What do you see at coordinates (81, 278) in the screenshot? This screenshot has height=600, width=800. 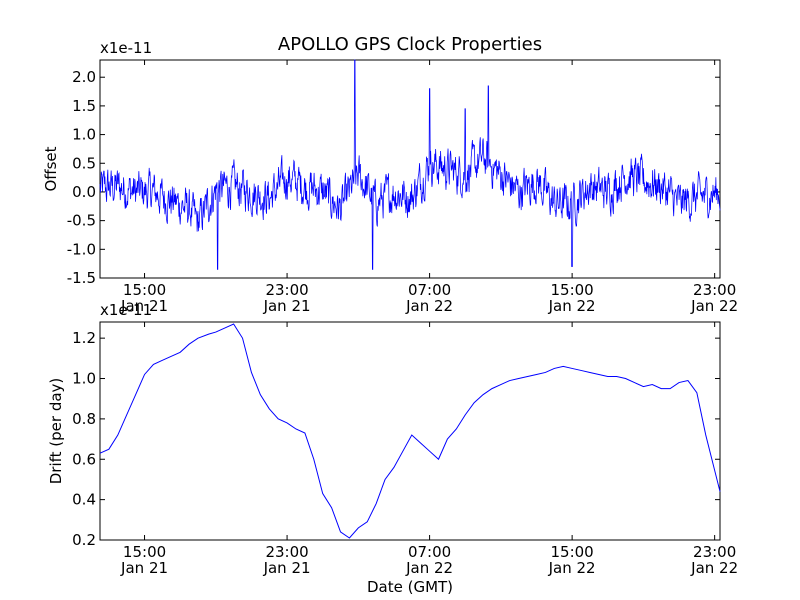 I see `offset-y-tick-label: -1.5` at bounding box center [81, 278].